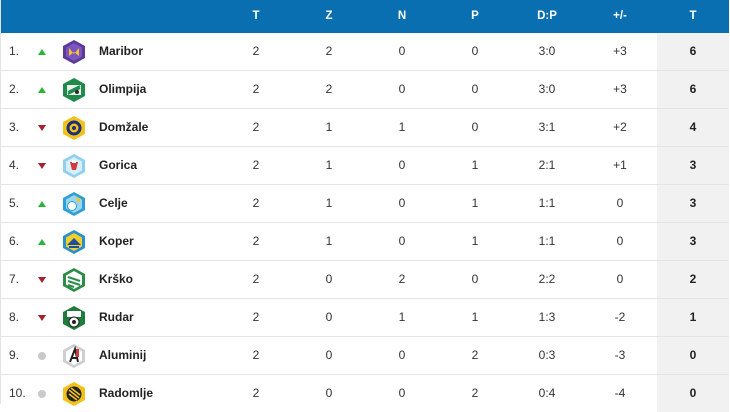 This screenshot has height=412, width=730. Describe the element at coordinates (126, 393) in the screenshot. I see `team-name: Radomlje` at that location.